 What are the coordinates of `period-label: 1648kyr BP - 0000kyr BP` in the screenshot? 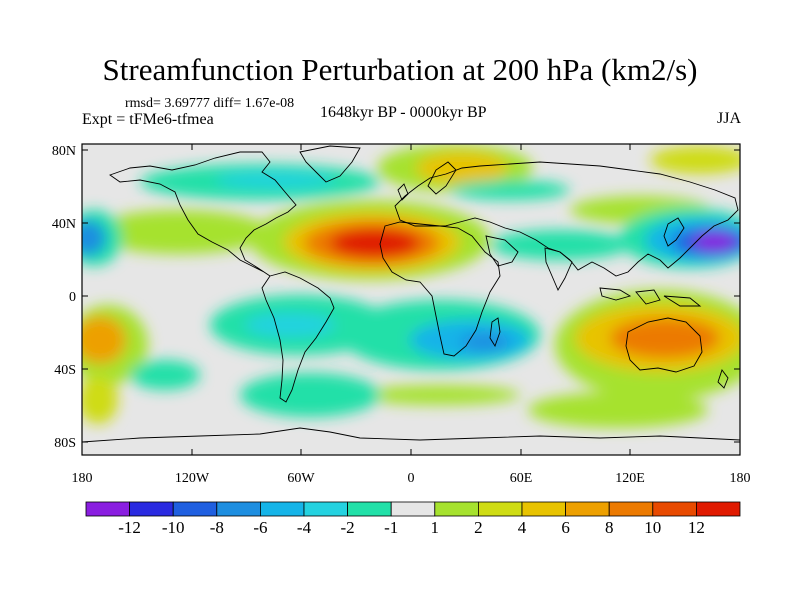 It's located at (403, 112).